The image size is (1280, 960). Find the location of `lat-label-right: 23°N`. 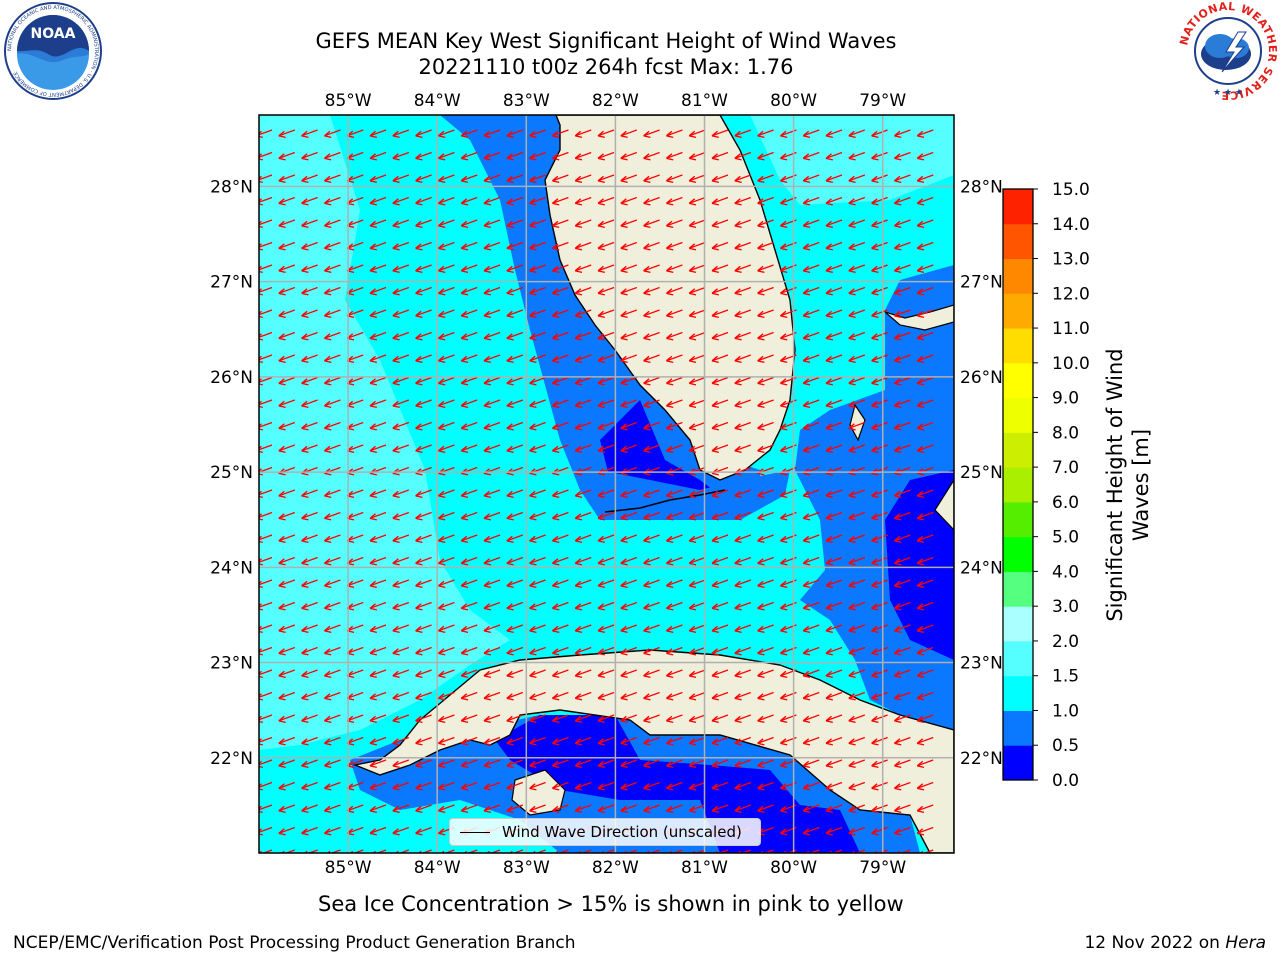

lat-label-right: 23°N is located at coordinates (981, 664).